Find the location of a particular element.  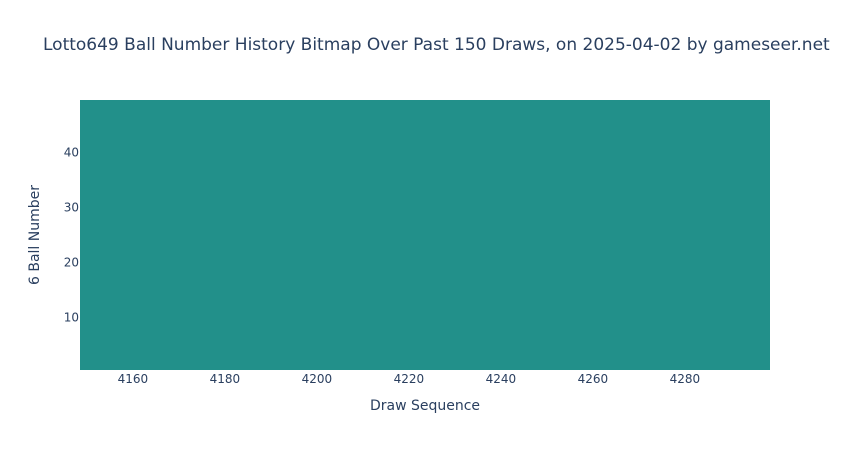

x-tick-label: 4220 is located at coordinates (409, 379).